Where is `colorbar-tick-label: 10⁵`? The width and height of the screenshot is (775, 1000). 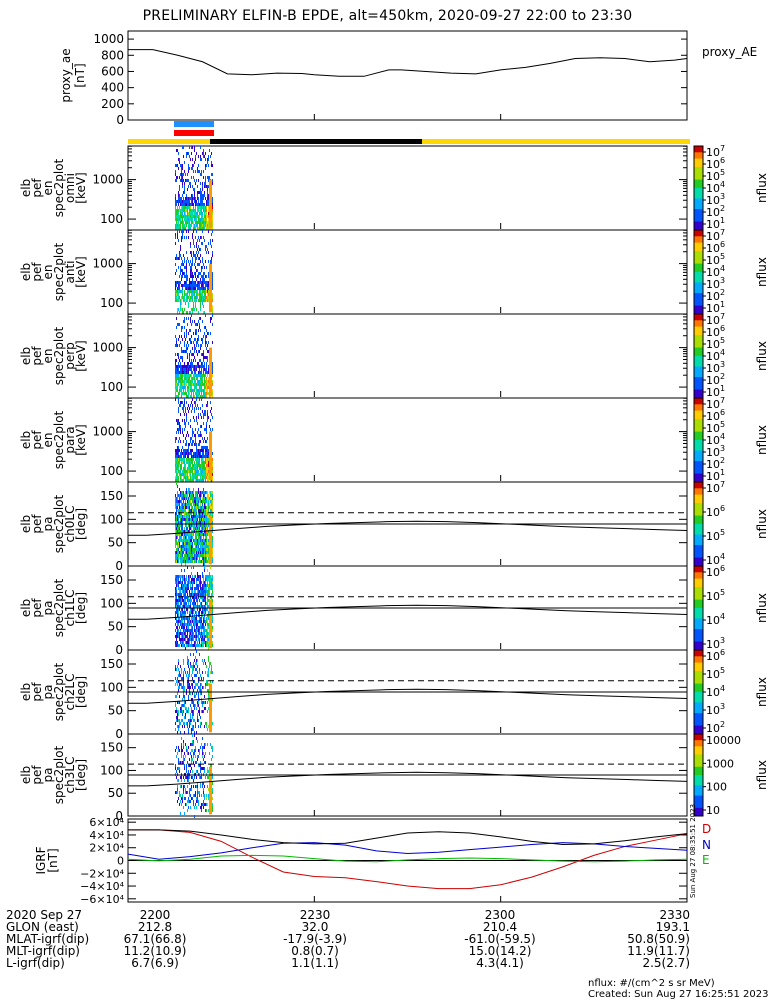 colorbar-tick-label: 10⁵ is located at coordinates (715, 427).